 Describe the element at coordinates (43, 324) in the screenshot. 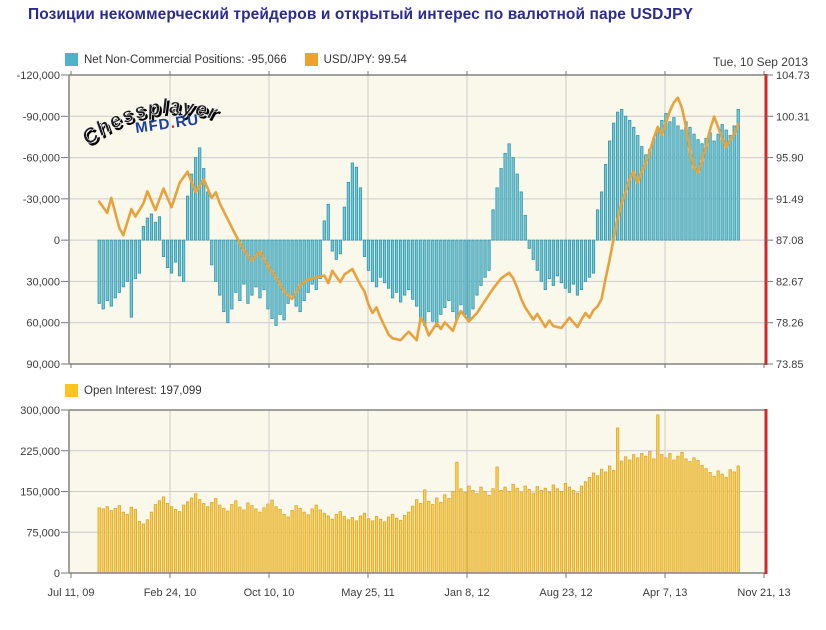

I see `svg-text: 60,000` at that location.